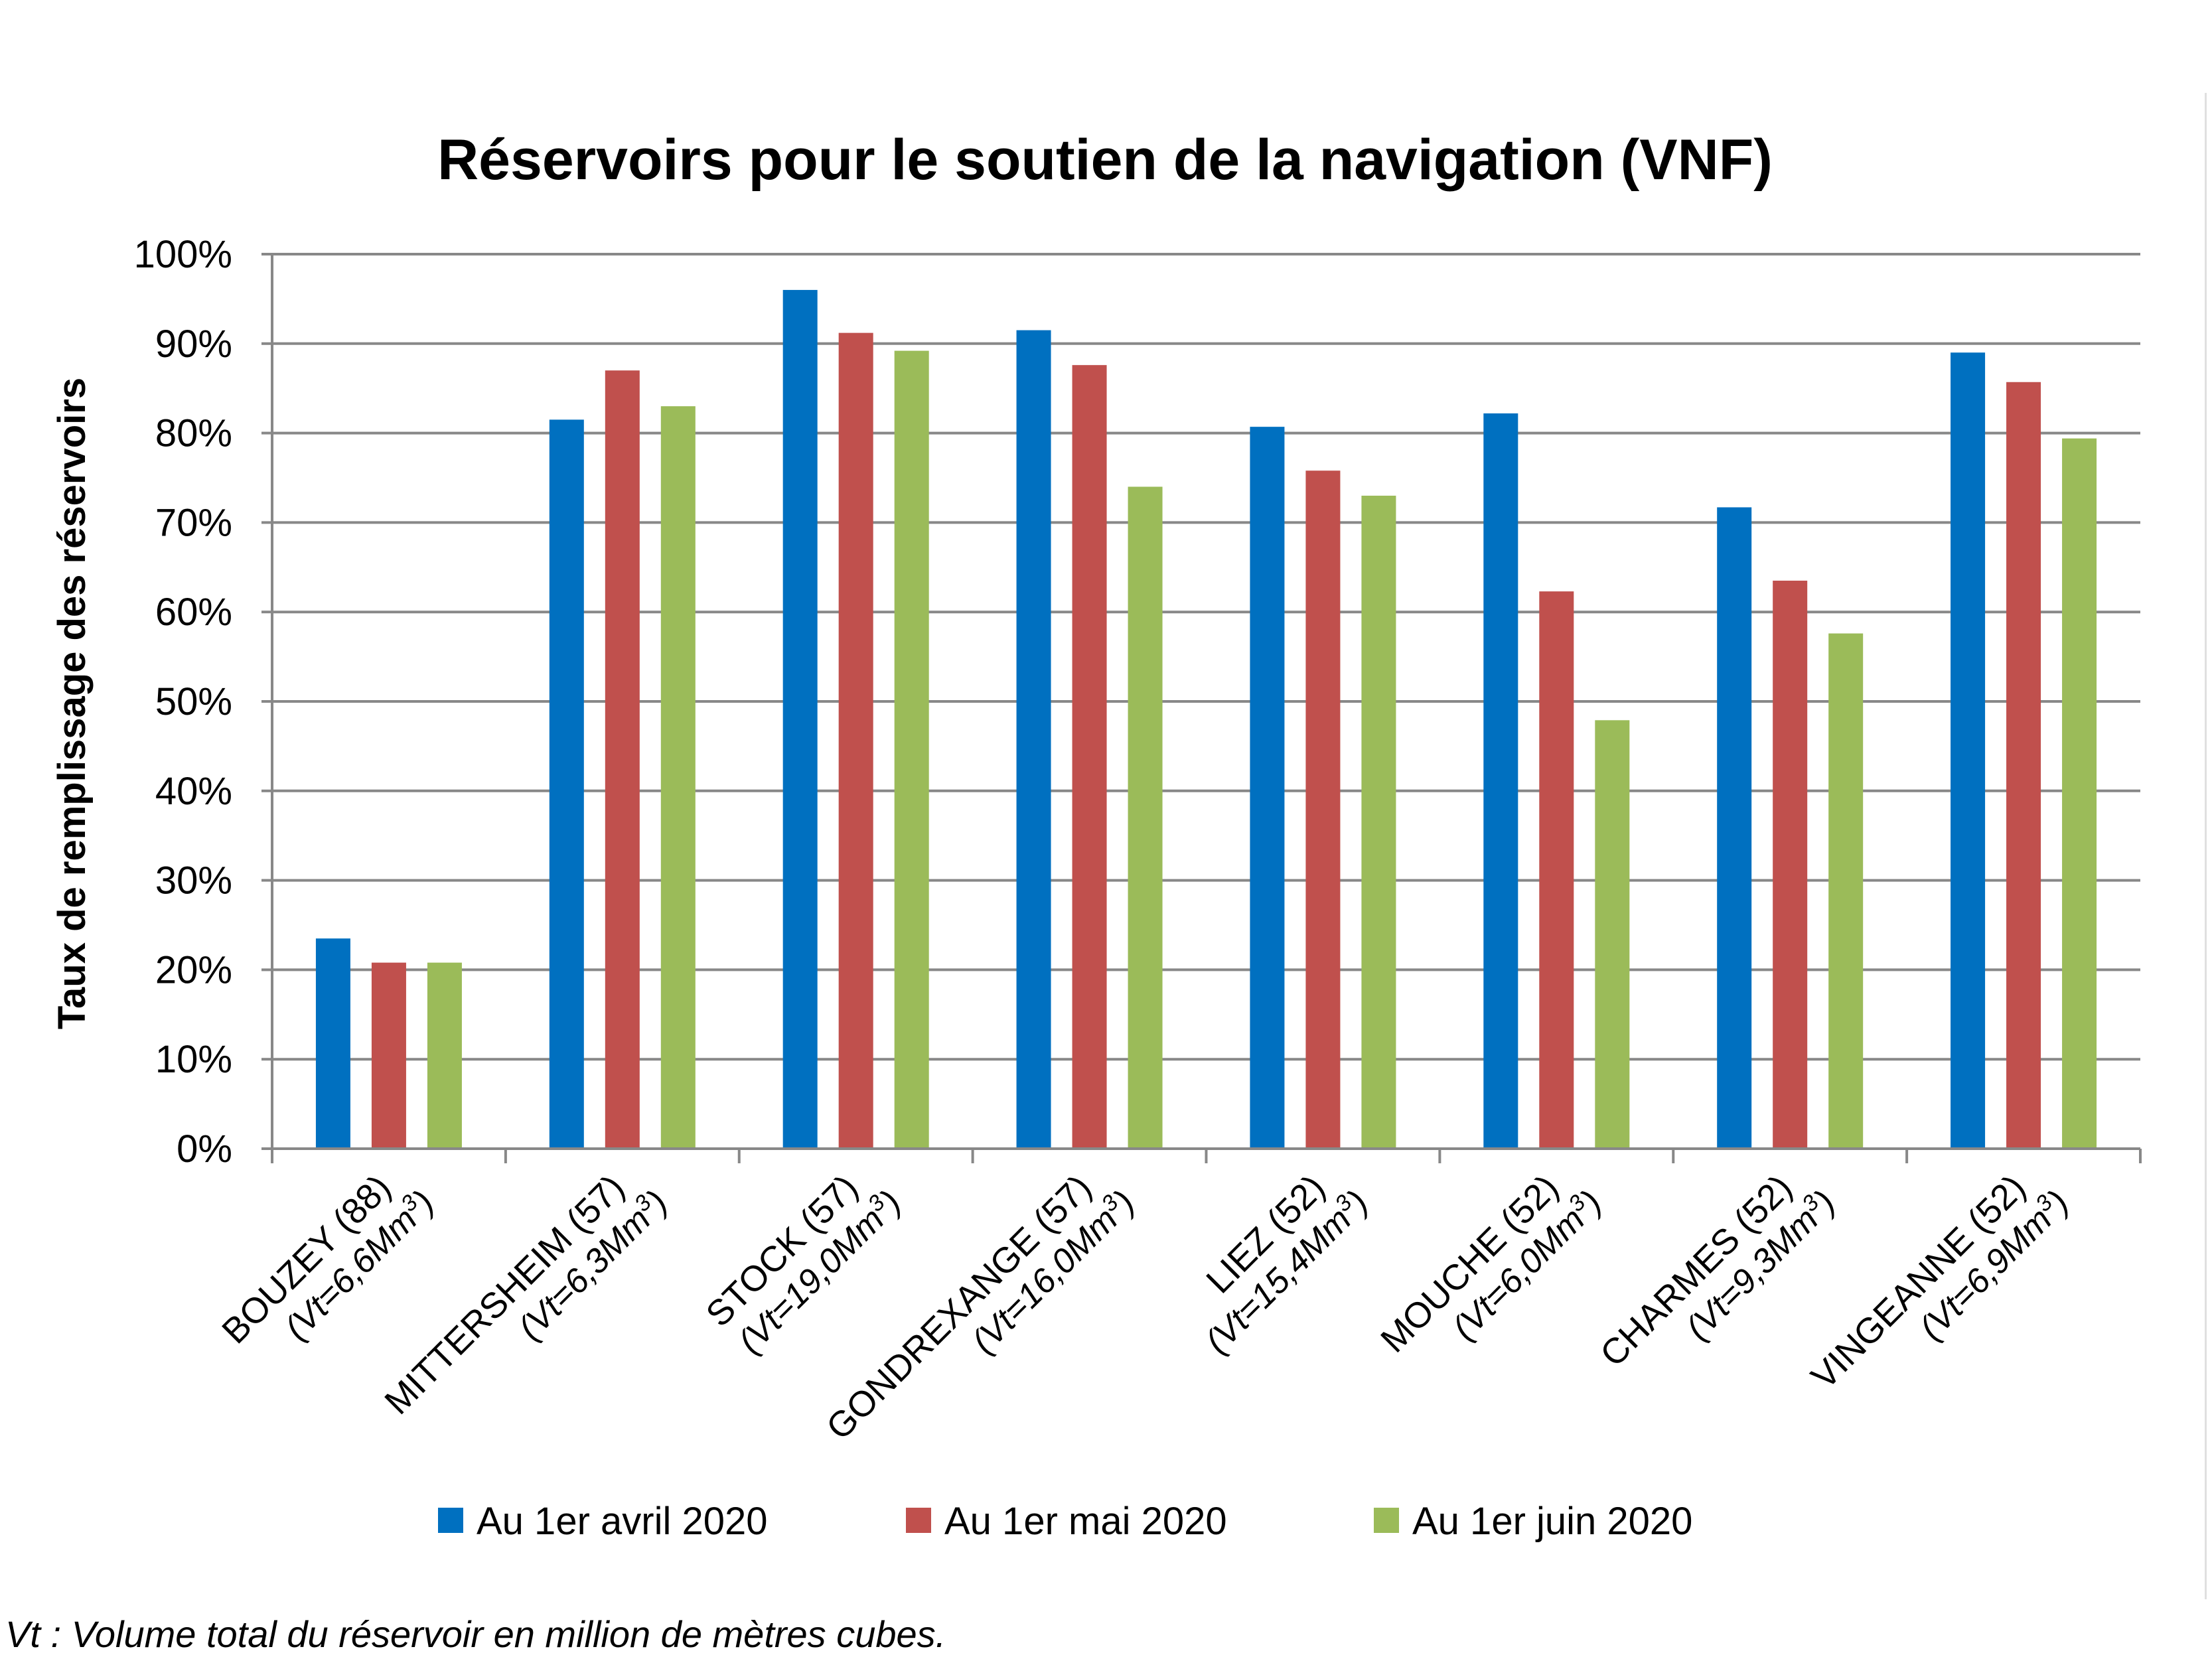 This screenshot has width=2212, height=1659. What do you see at coordinates (1287, 1264) in the screenshot?
I see `x-tick-label: LIEZ (52)(Vt=15,4Mm3)` at bounding box center [1287, 1264].